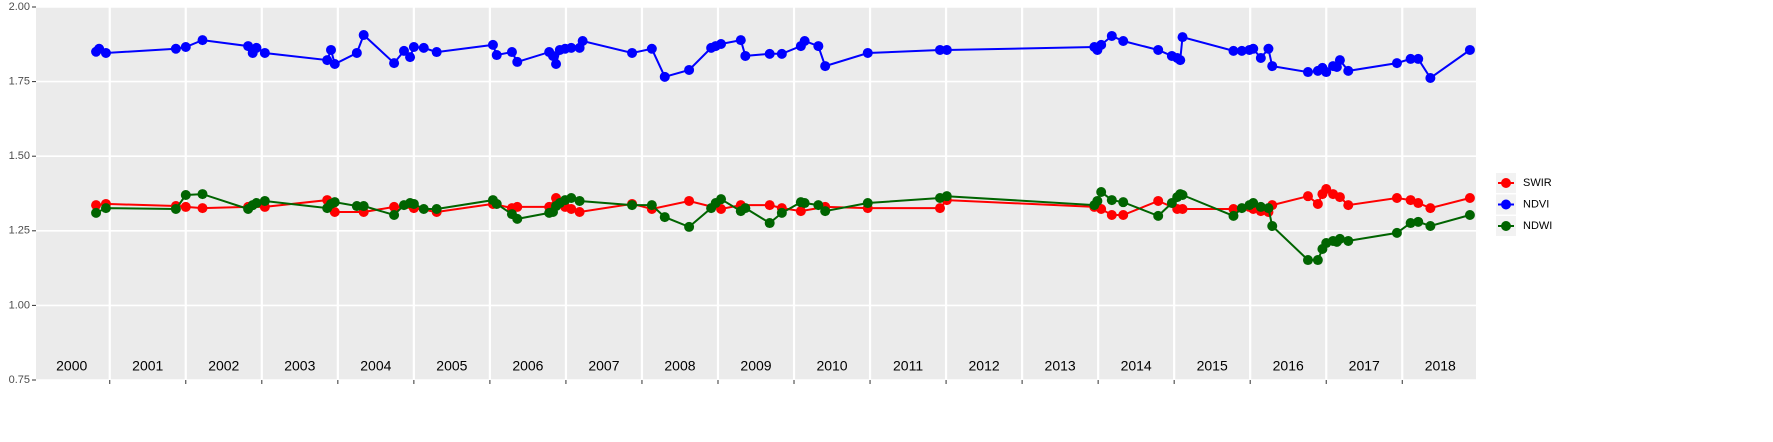  I want to click on x-tick-label: 2003, so click(299, 366).